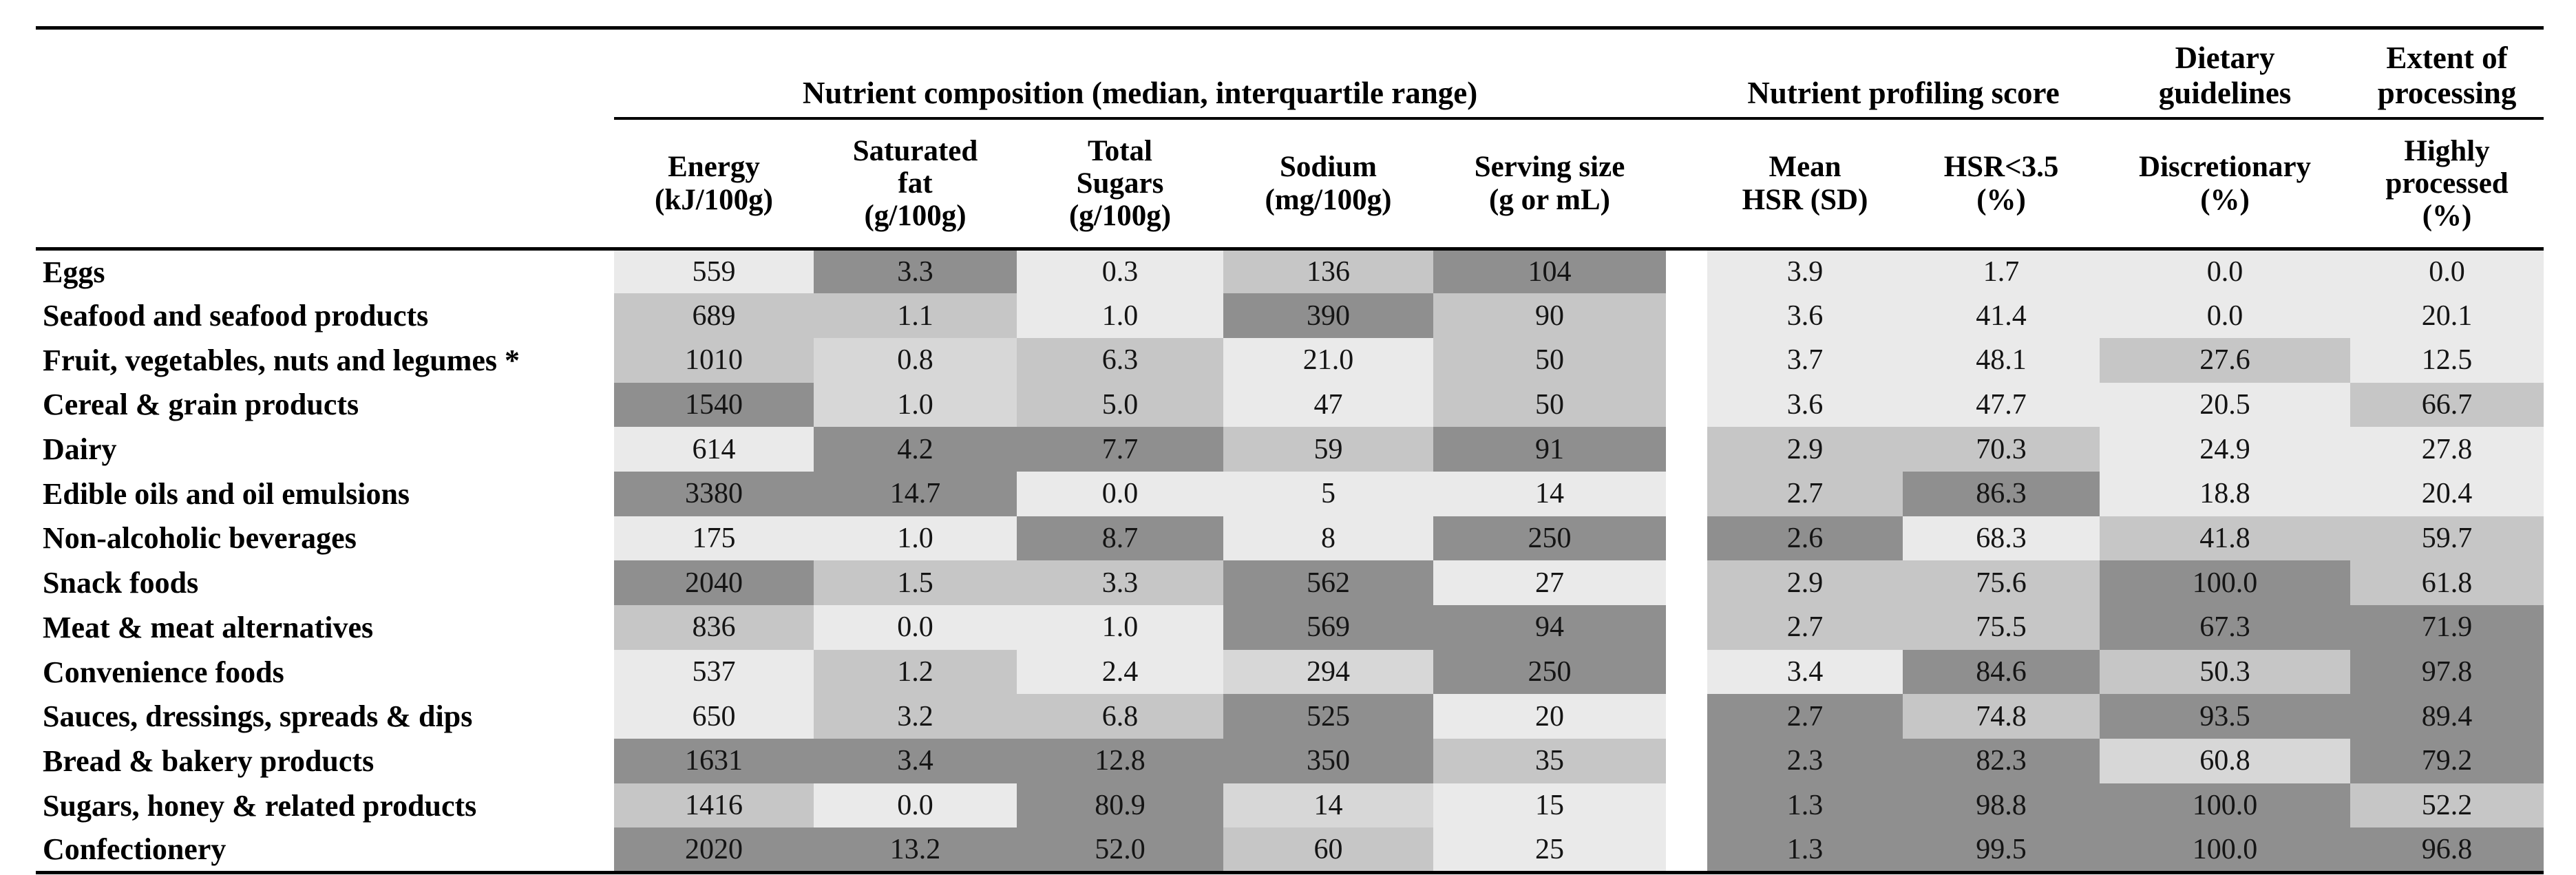 The width and height of the screenshot is (2576, 875). I want to click on data-cell: 104, so click(1550, 271).